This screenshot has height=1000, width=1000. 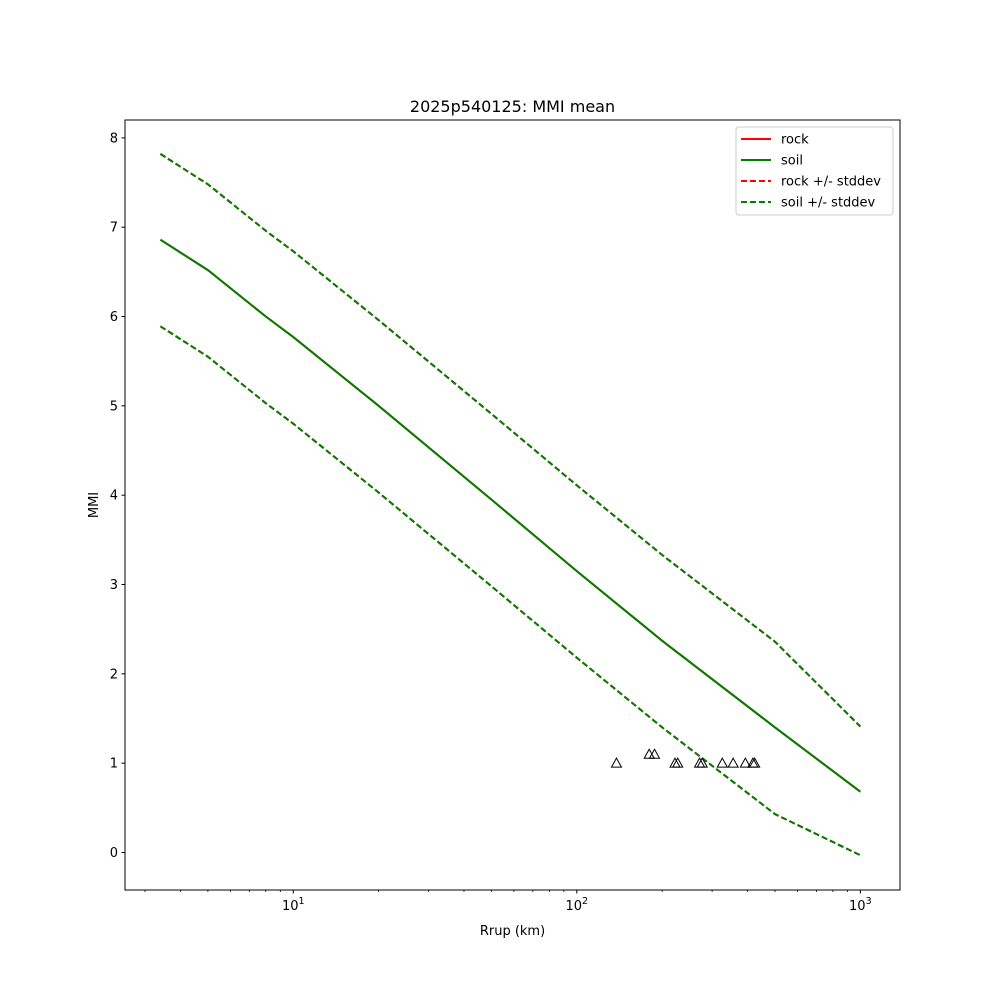 What do you see at coordinates (795, 140) in the screenshot?
I see `legend-label: rock` at bounding box center [795, 140].